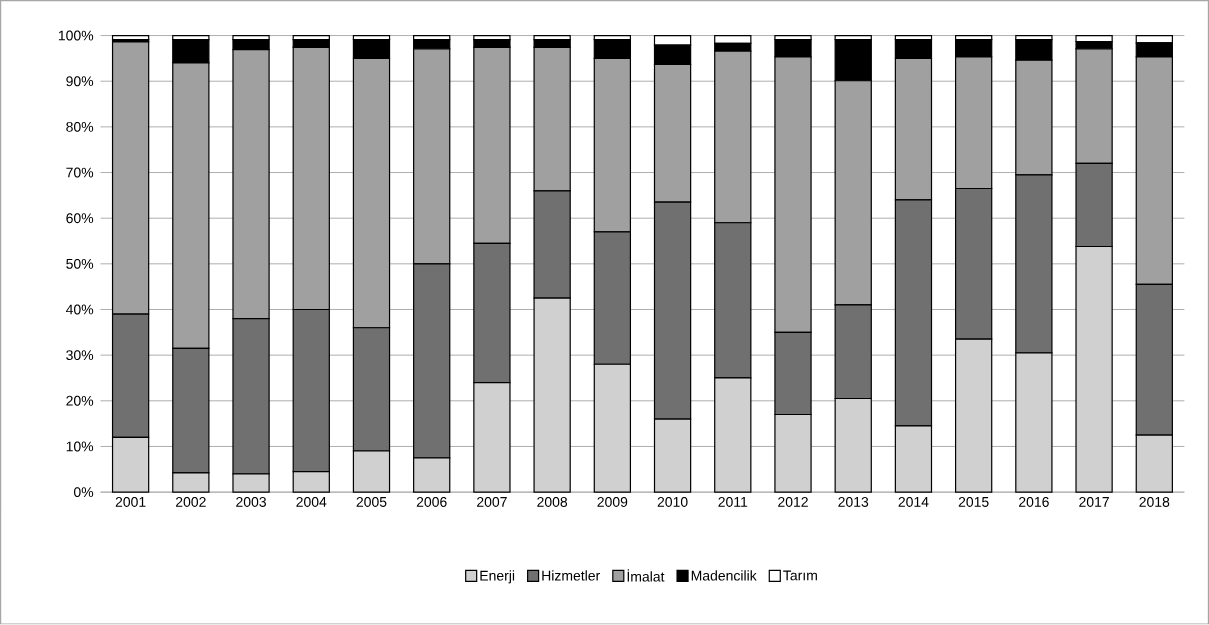 The width and height of the screenshot is (1209, 625). Describe the element at coordinates (973, 502) in the screenshot. I see `x-tick-label: 2015` at that location.